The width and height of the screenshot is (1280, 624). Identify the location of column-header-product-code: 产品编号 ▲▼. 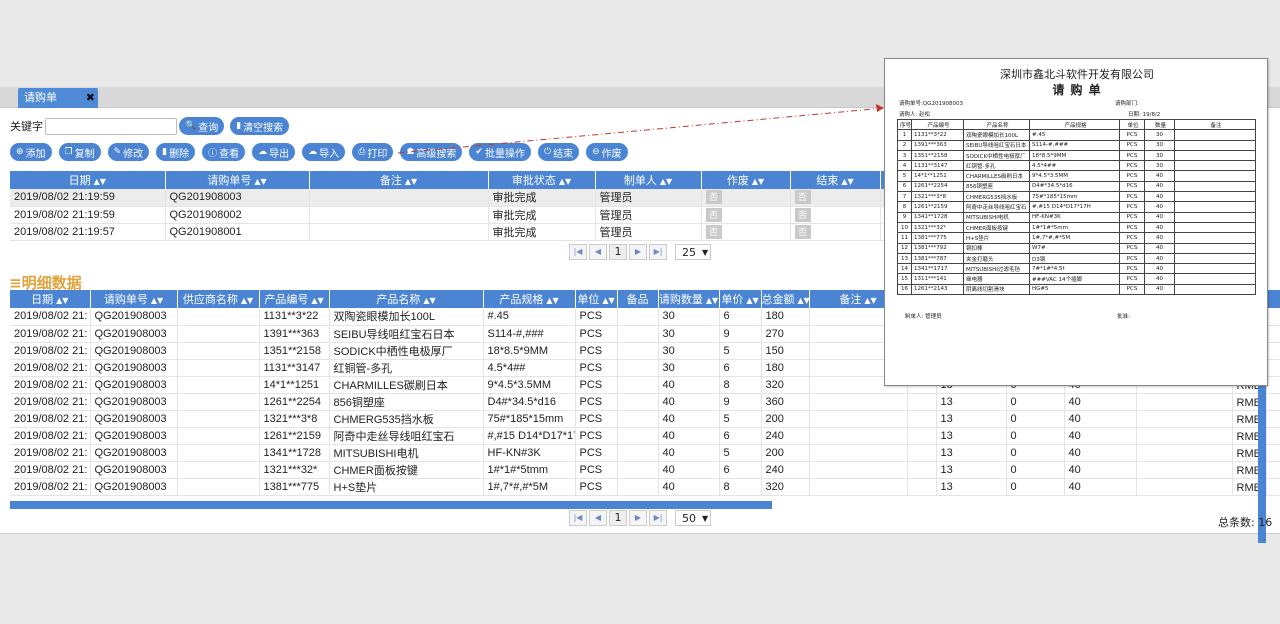
(294, 299).